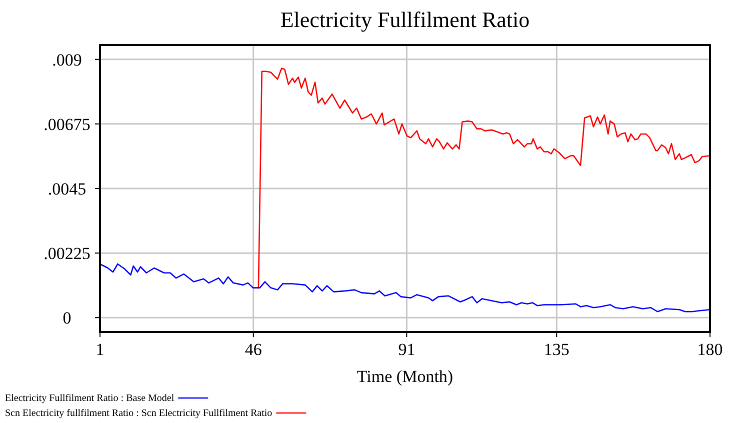 This screenshot has height=423, width=729. What do you see at coordinates (405, 287) in the screenshot?
I see `line-series` at bounding box center [405, 287].